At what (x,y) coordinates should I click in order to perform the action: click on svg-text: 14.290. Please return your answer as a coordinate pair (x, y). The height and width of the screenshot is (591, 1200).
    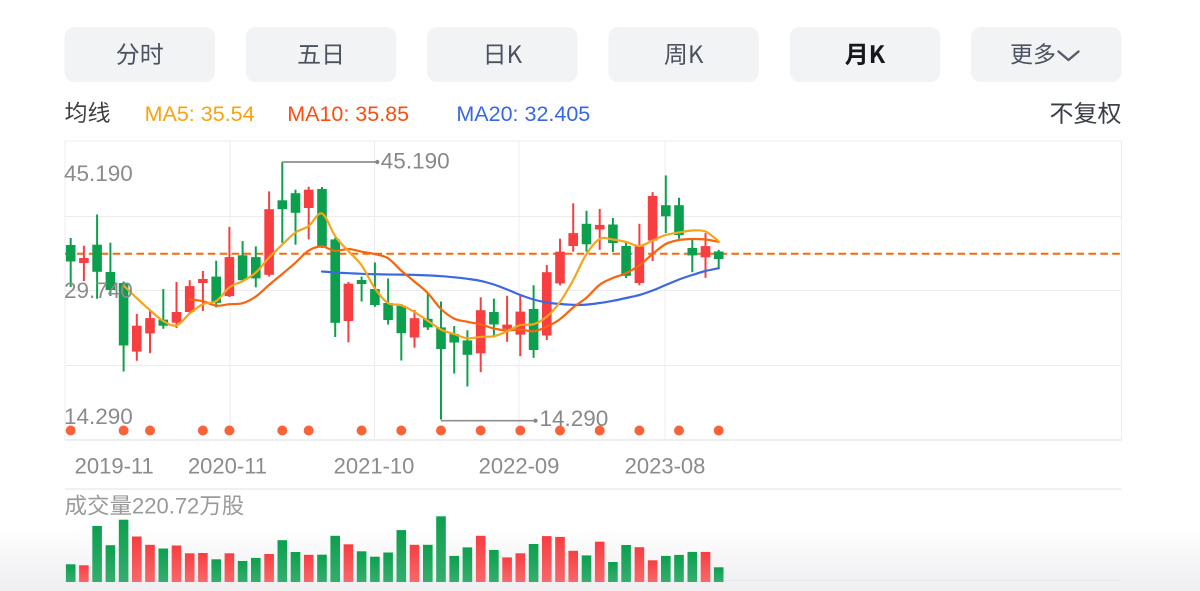
    Looking at the image, I should click on (98, 416).